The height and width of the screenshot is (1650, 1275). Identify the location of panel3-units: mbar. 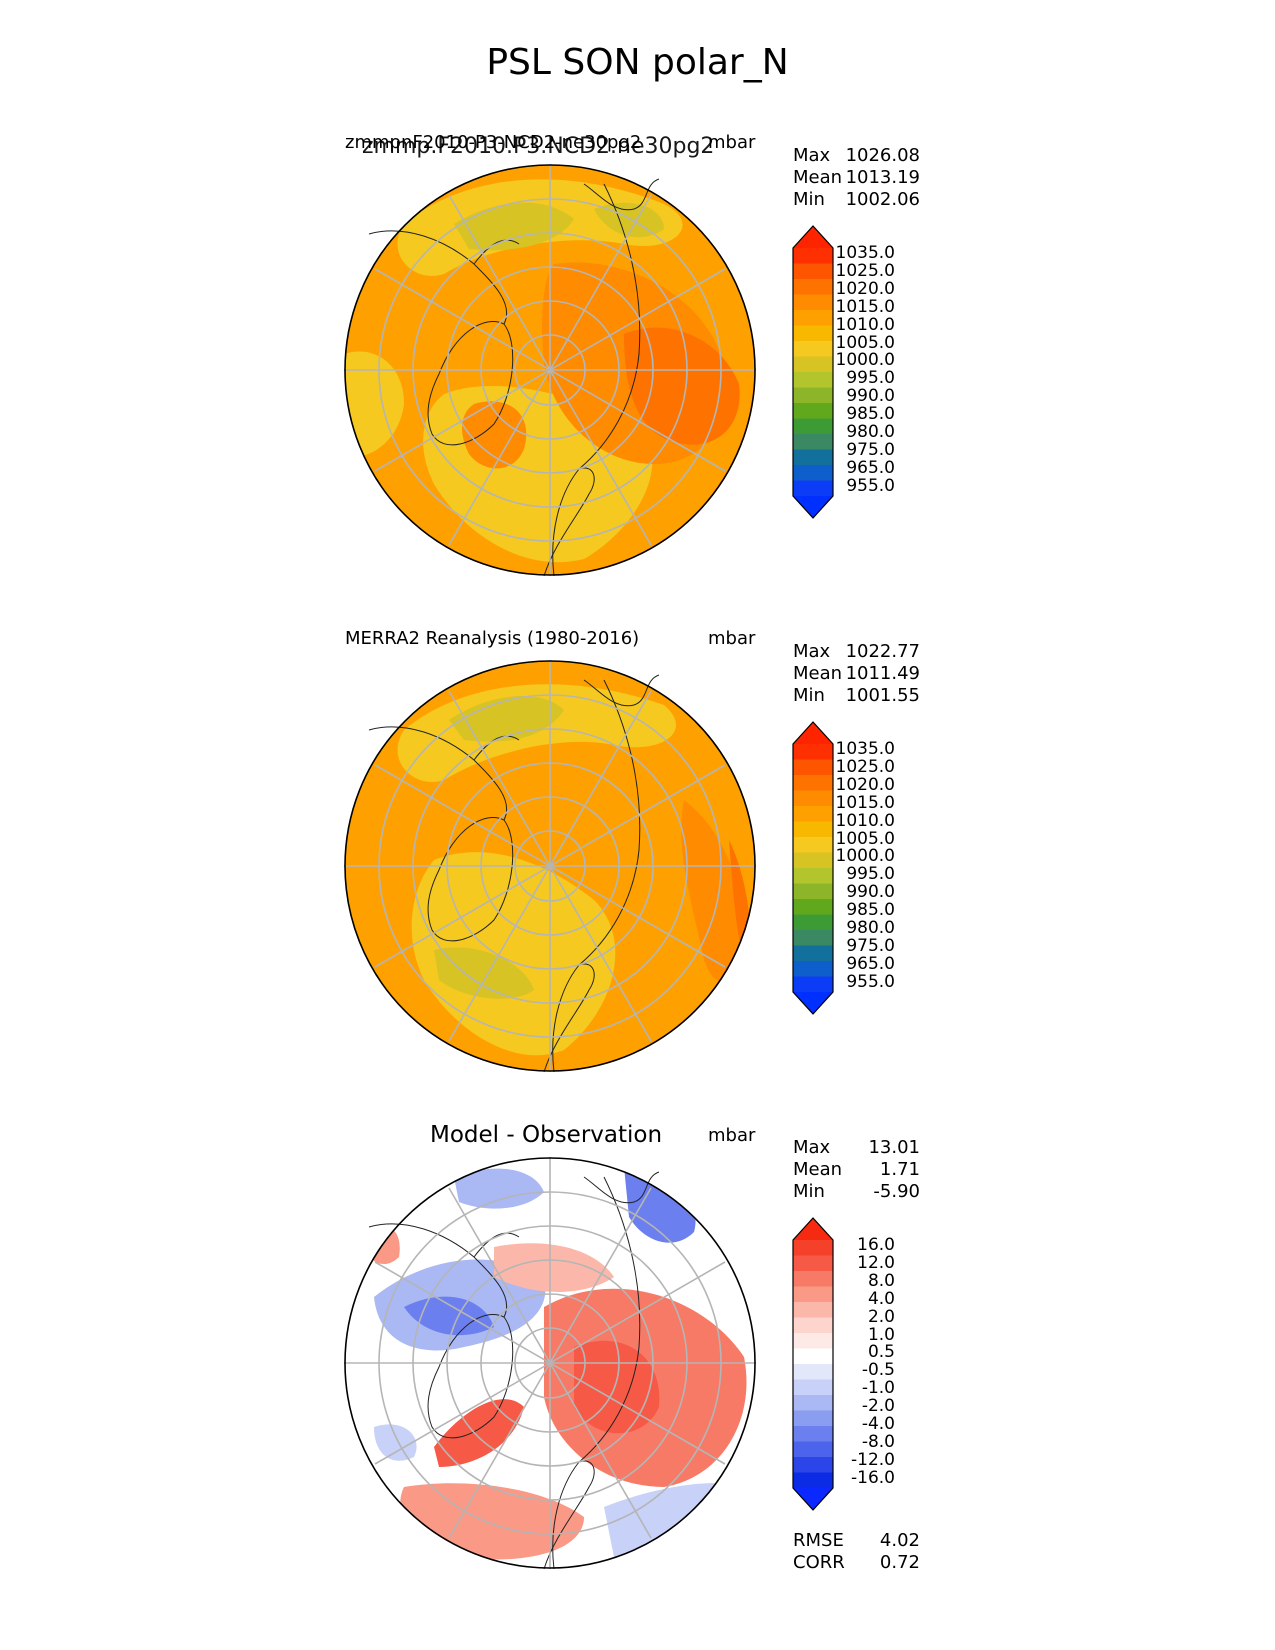
(732, 1135).